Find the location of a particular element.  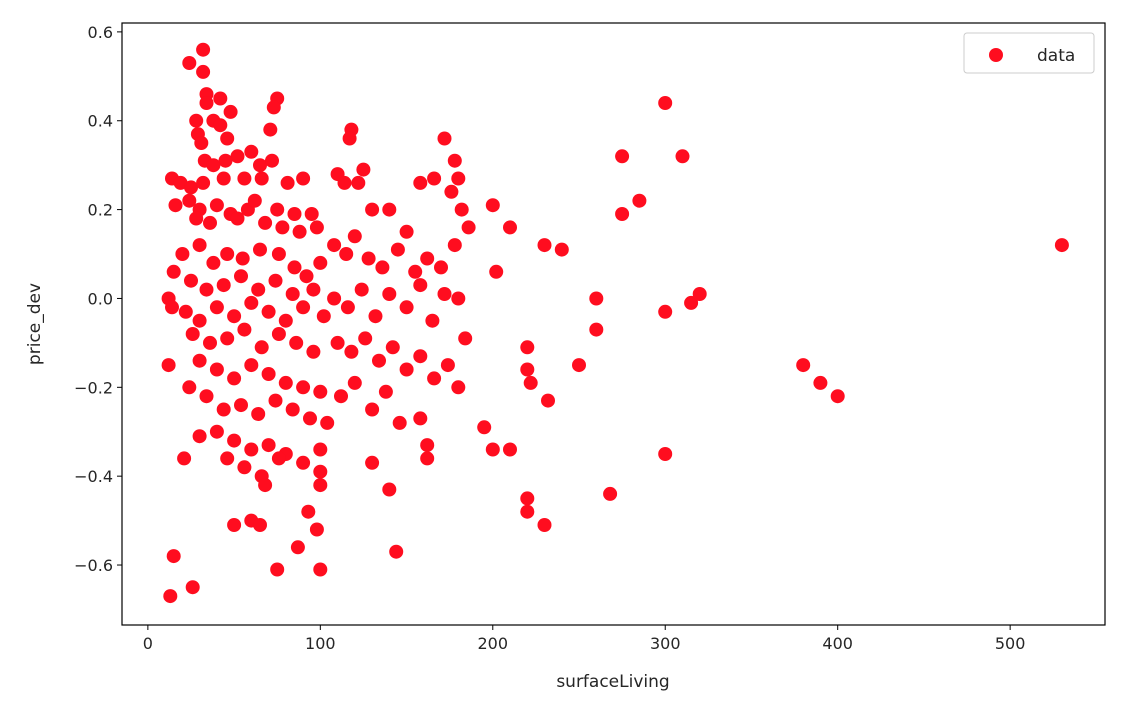

y-tick-label: 0.2 is located at coordinates (100, 210).